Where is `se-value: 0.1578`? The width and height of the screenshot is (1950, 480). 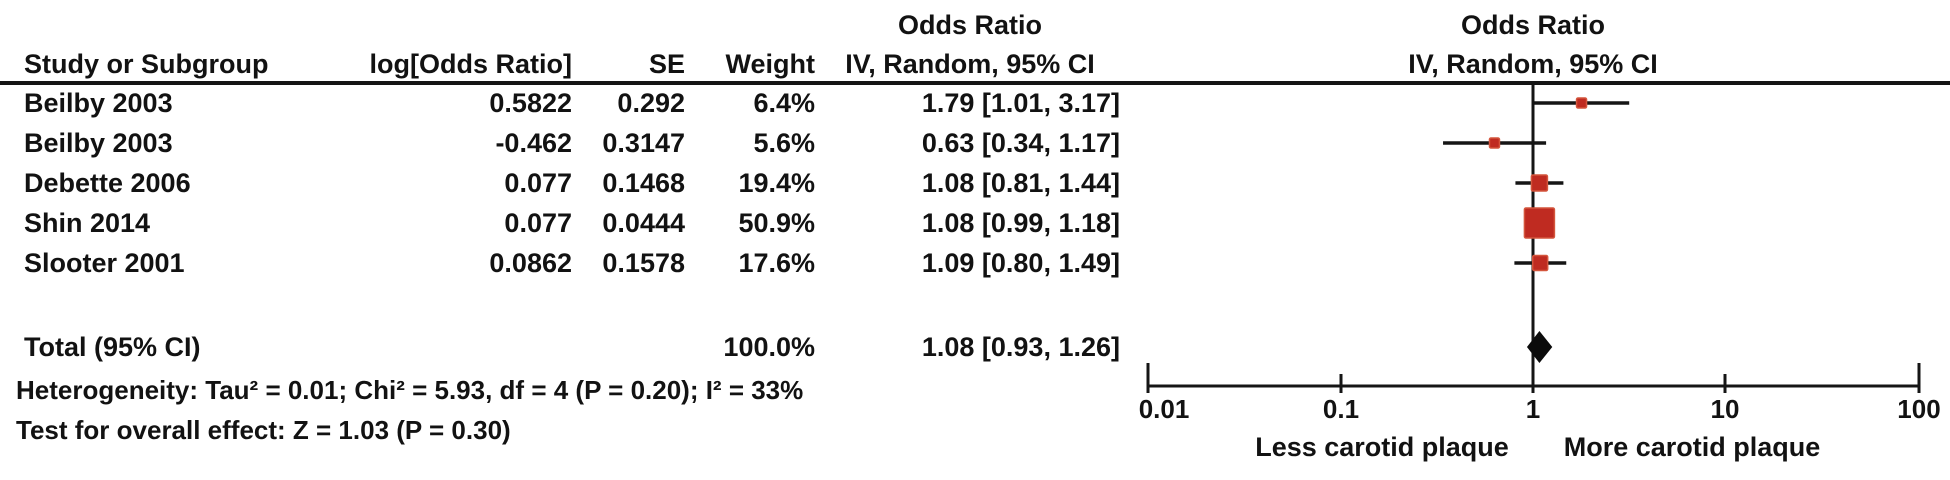
se-value: 0.1578 is located at coordinates (643, 263).